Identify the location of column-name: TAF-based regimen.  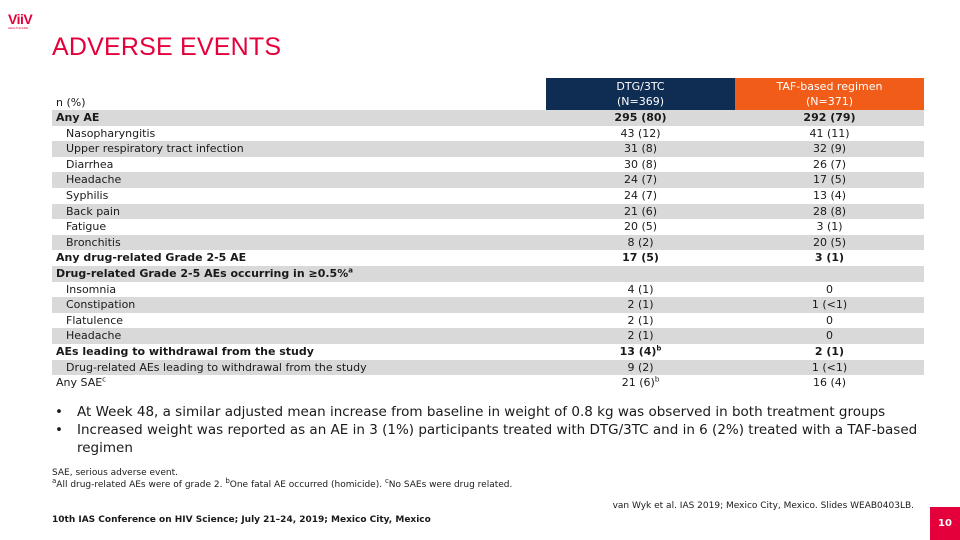
(829, 86).